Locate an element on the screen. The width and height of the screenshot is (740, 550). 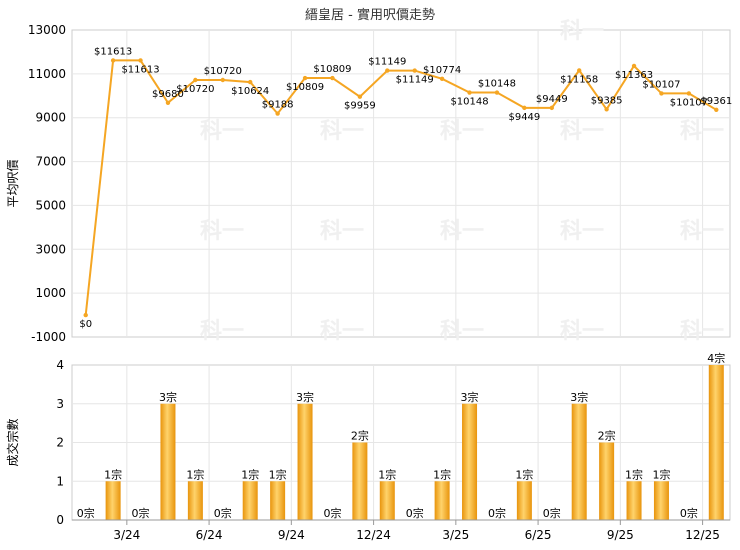
price-data-label: $10809 is located at coordinates (332, 69).